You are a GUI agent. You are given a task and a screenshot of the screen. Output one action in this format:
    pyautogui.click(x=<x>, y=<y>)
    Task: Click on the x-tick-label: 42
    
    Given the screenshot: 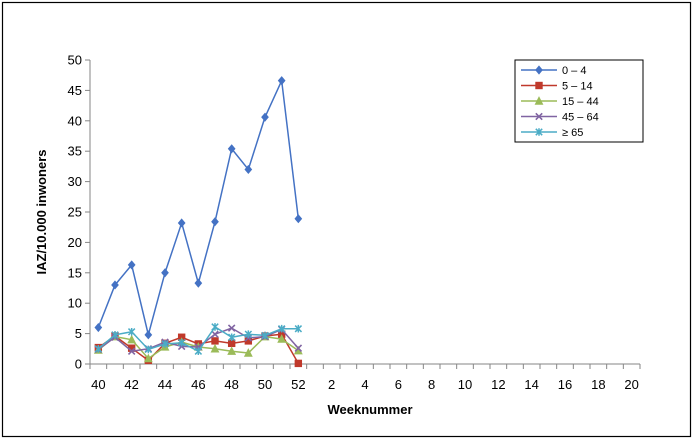 What is the action you would take?
    pyautogui.click(x=131, y=384)
    